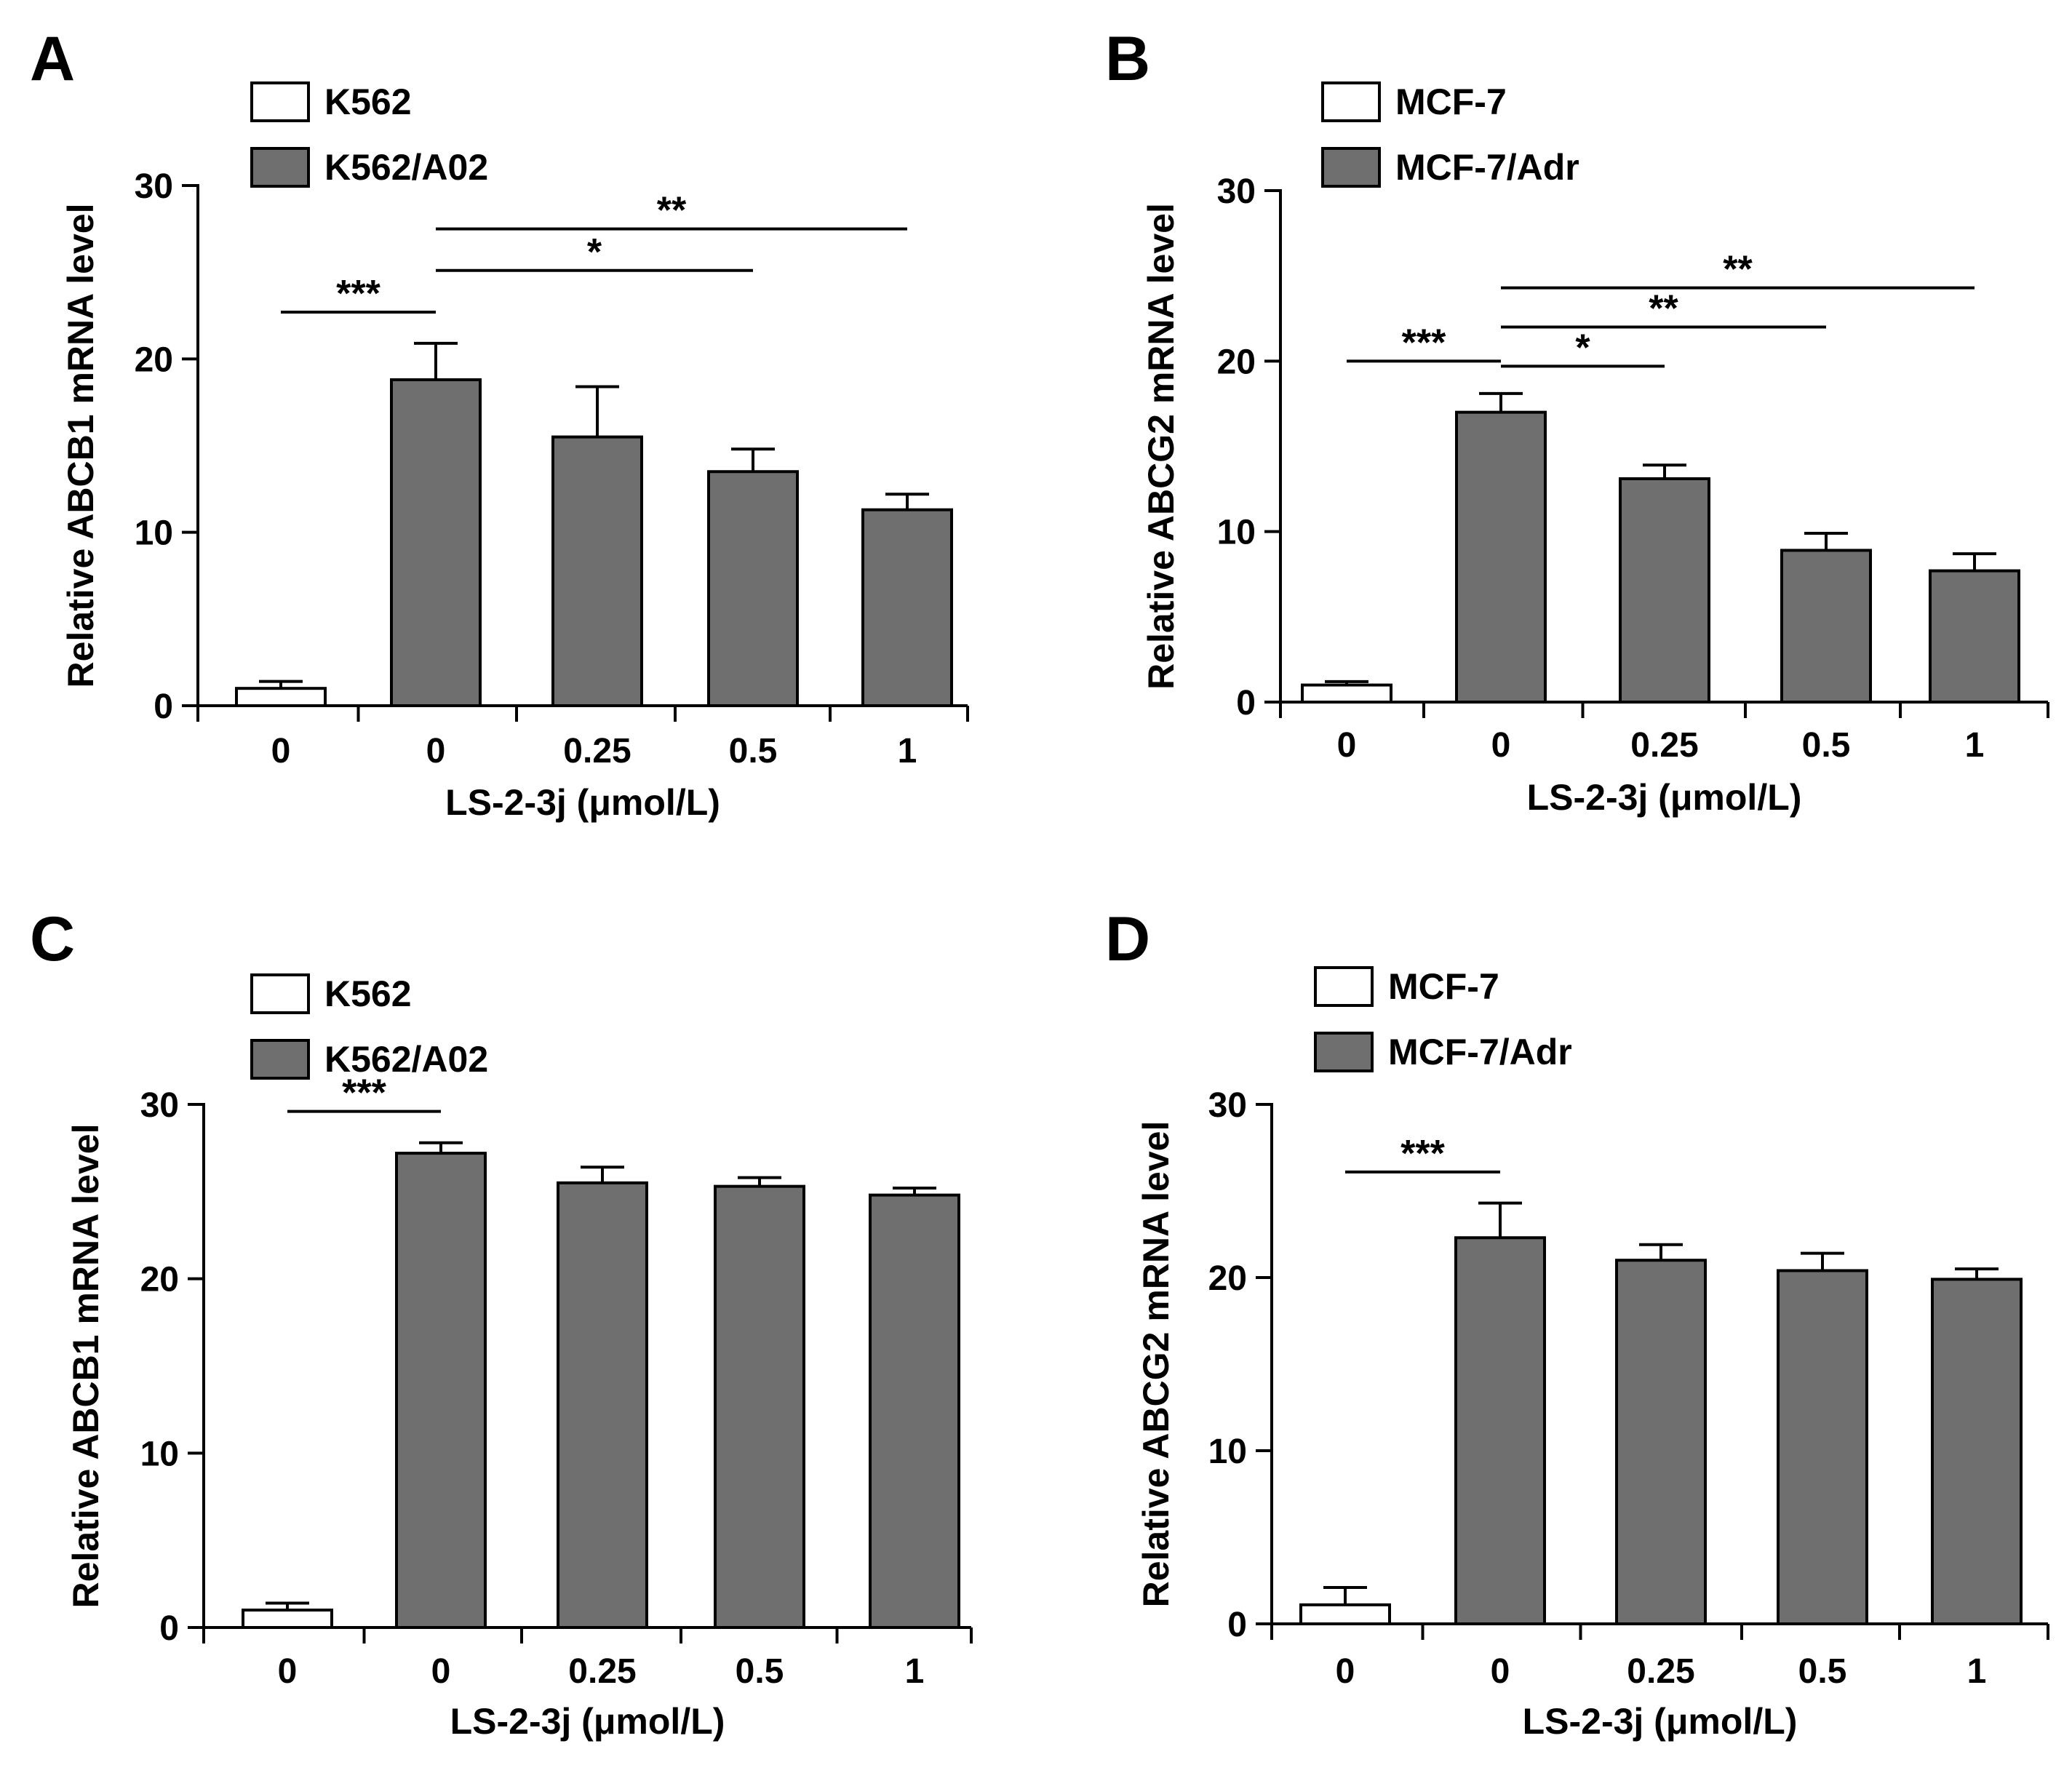 This screenshot has width=2072, height=1765. What do you see at coordinates (52, 939) in the screenshot?
I see `panel-letter: C` at bounding box center [52, 939].